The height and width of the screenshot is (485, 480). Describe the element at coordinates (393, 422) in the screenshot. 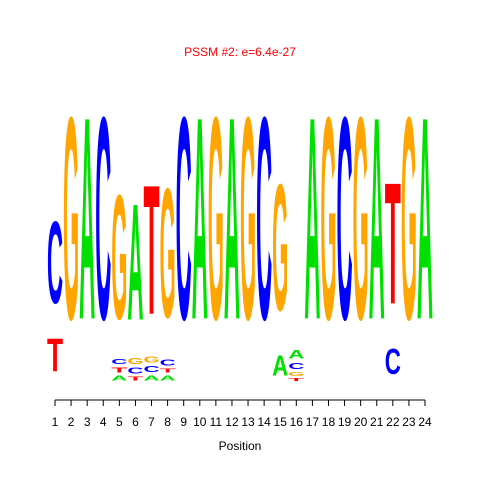

I see `x-tick-label: 22` at that location.